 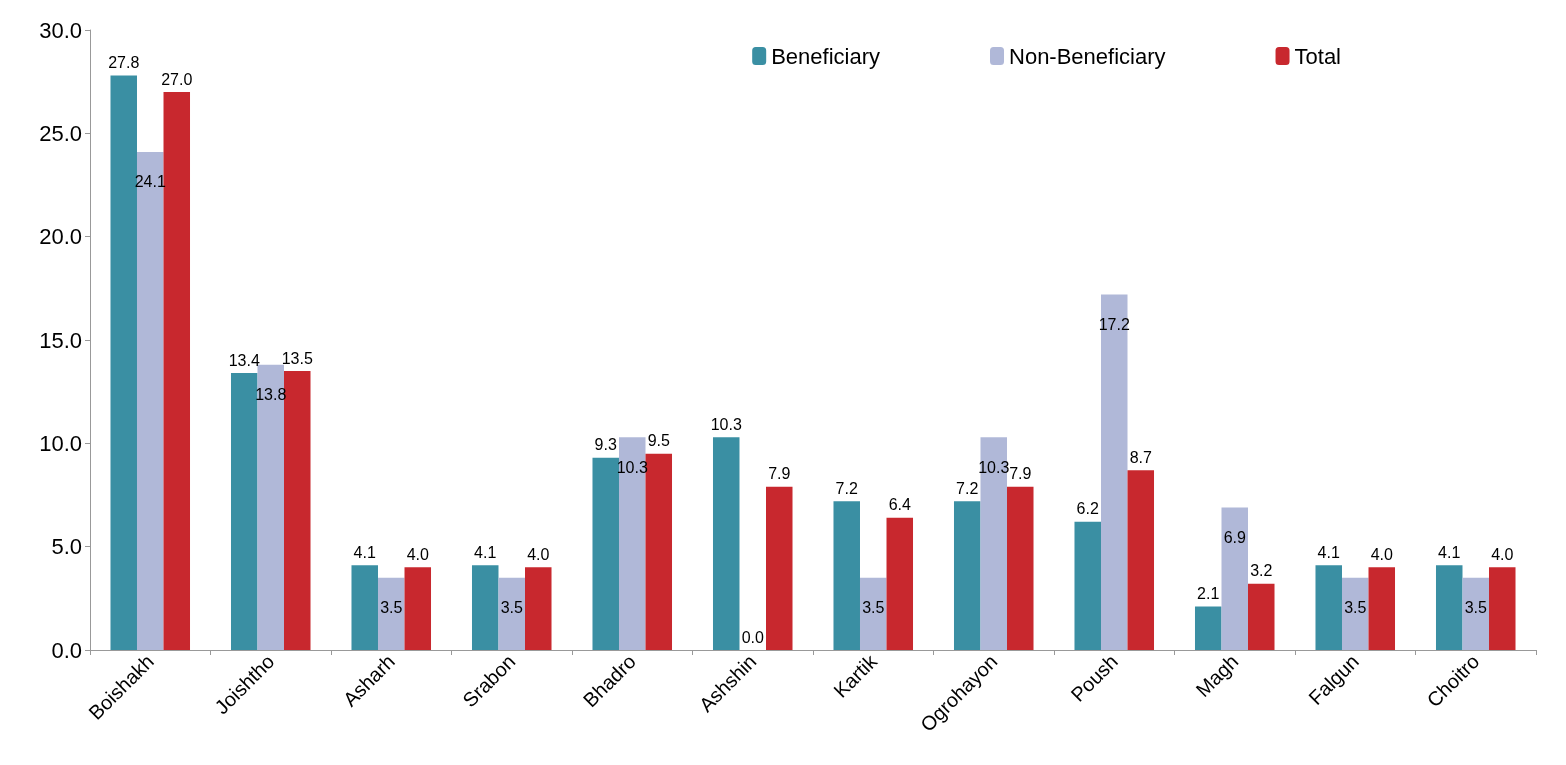 What do you see at coordinates (1087, 509) in the screenshot?
I see `data-label: 6.2` at bounding box center [1087, 509].